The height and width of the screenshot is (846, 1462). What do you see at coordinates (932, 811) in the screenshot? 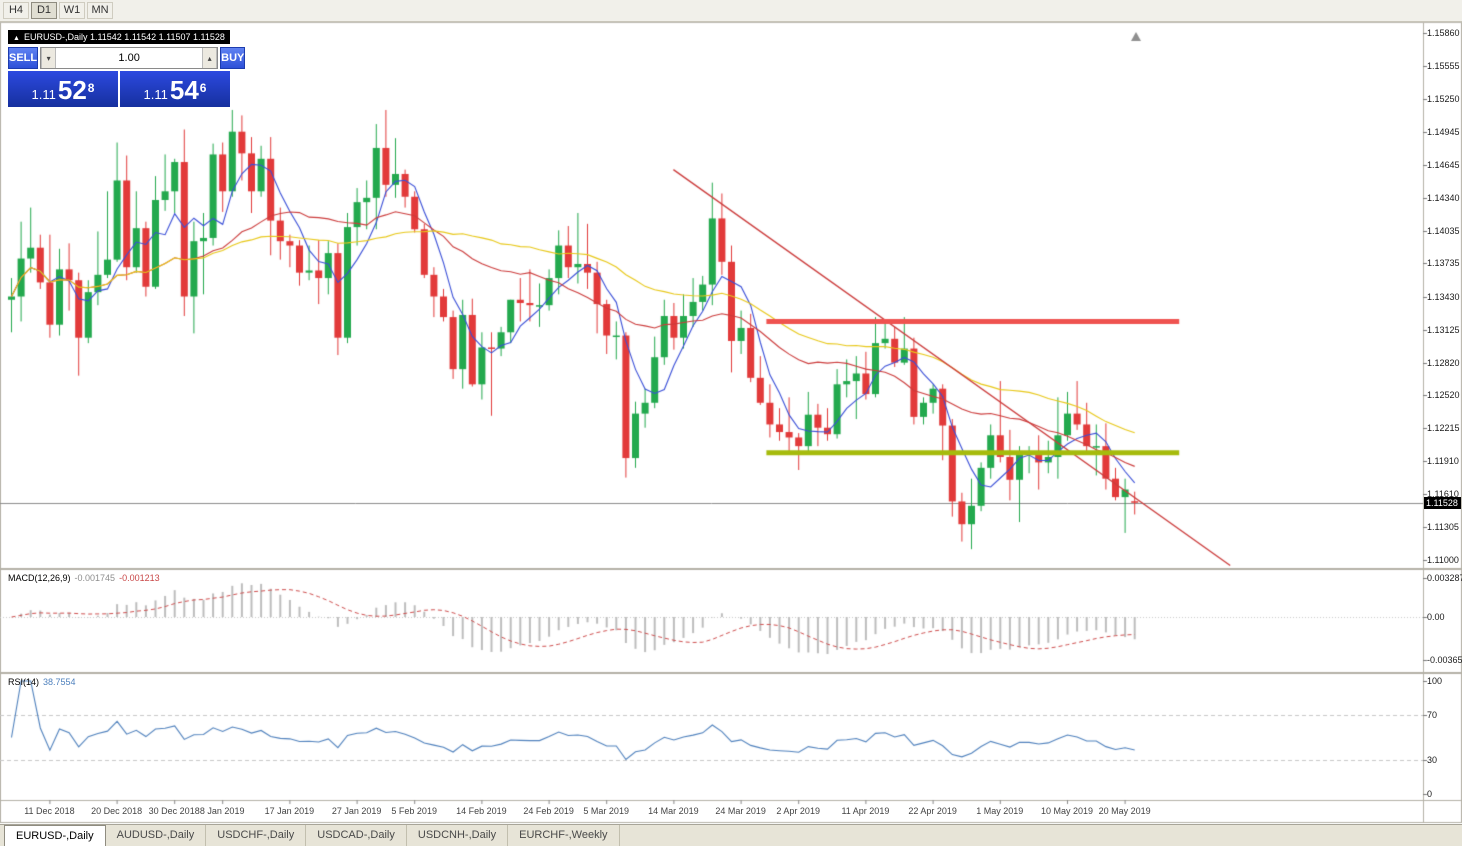
I see `date-axis-label: 22 Apr 2019` at bounding box center [932, 811].